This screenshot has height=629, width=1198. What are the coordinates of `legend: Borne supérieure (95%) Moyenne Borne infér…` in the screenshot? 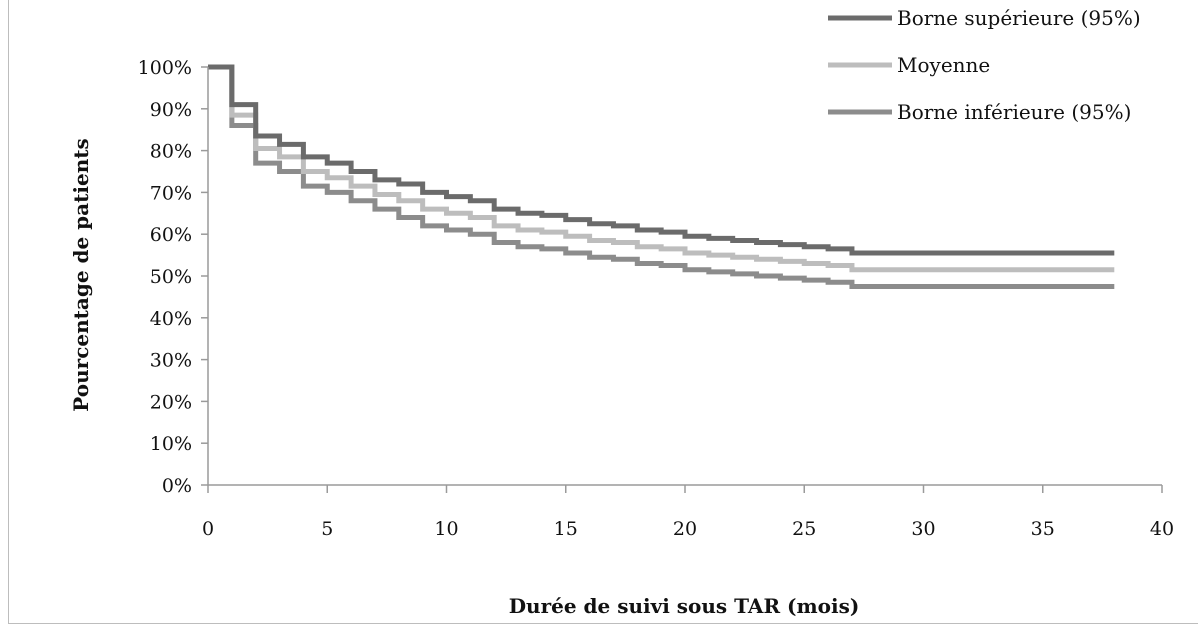 It's located at (984, 65).